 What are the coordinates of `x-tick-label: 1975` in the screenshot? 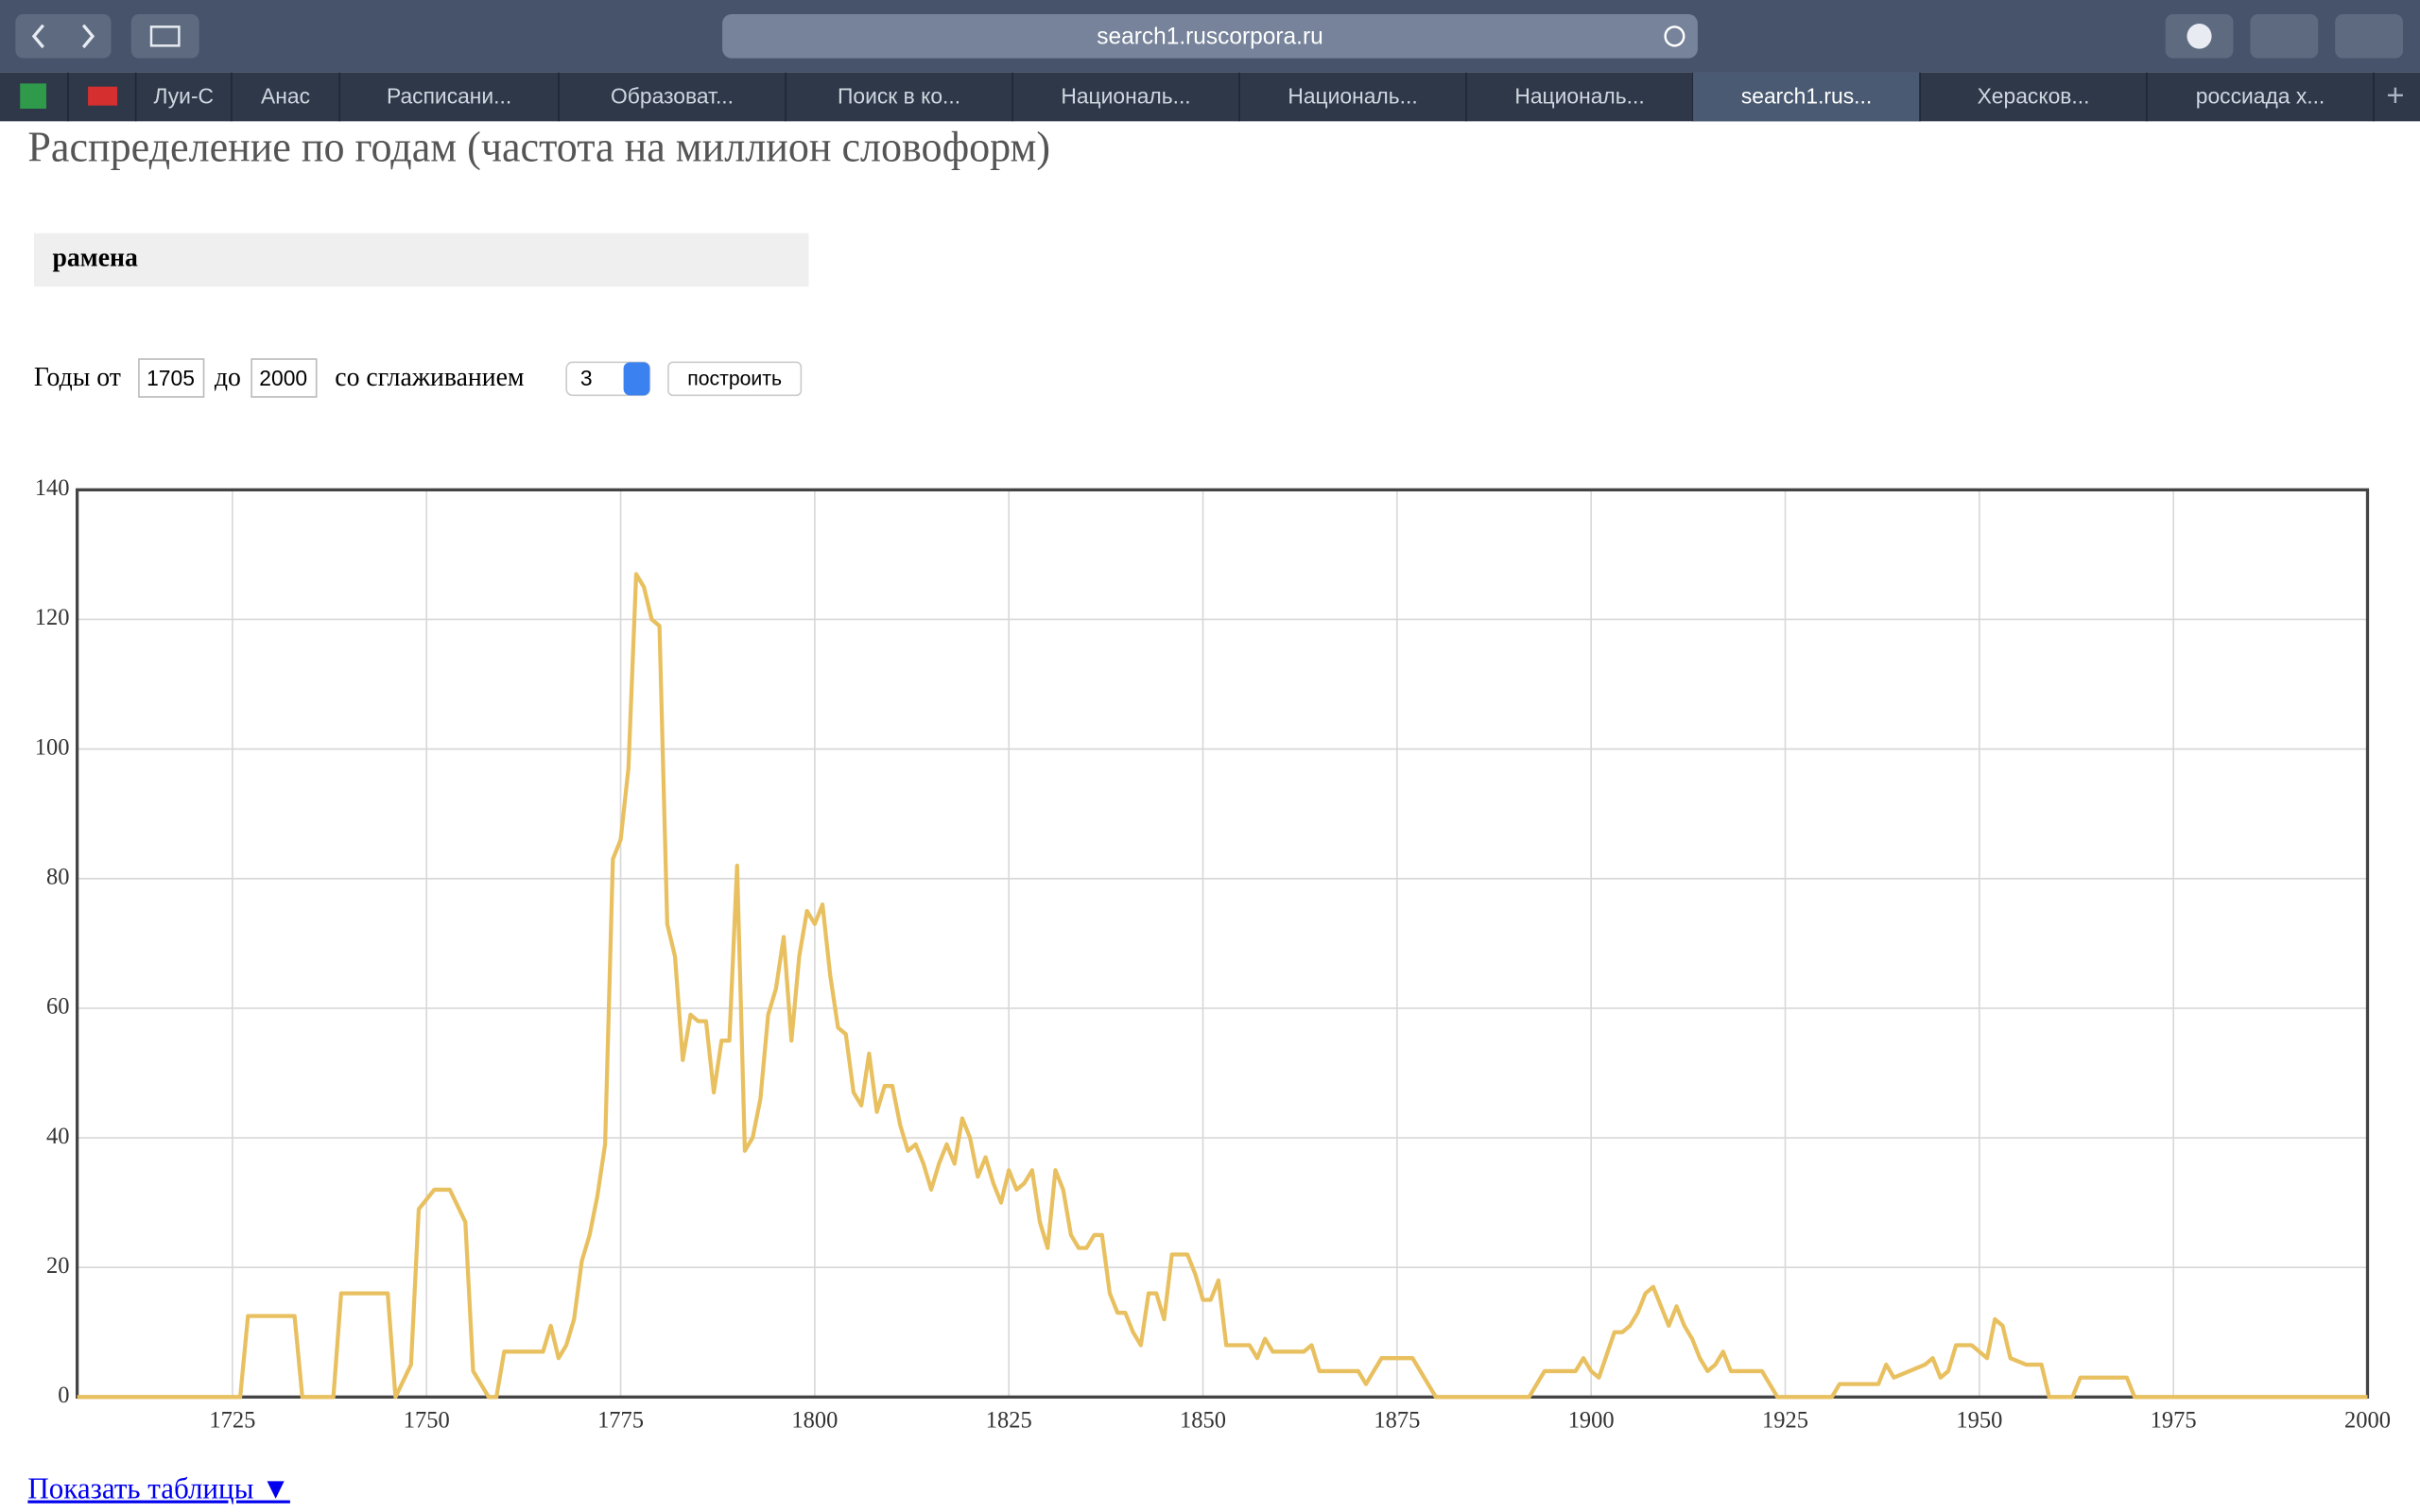 It's located at (2174, 1421).